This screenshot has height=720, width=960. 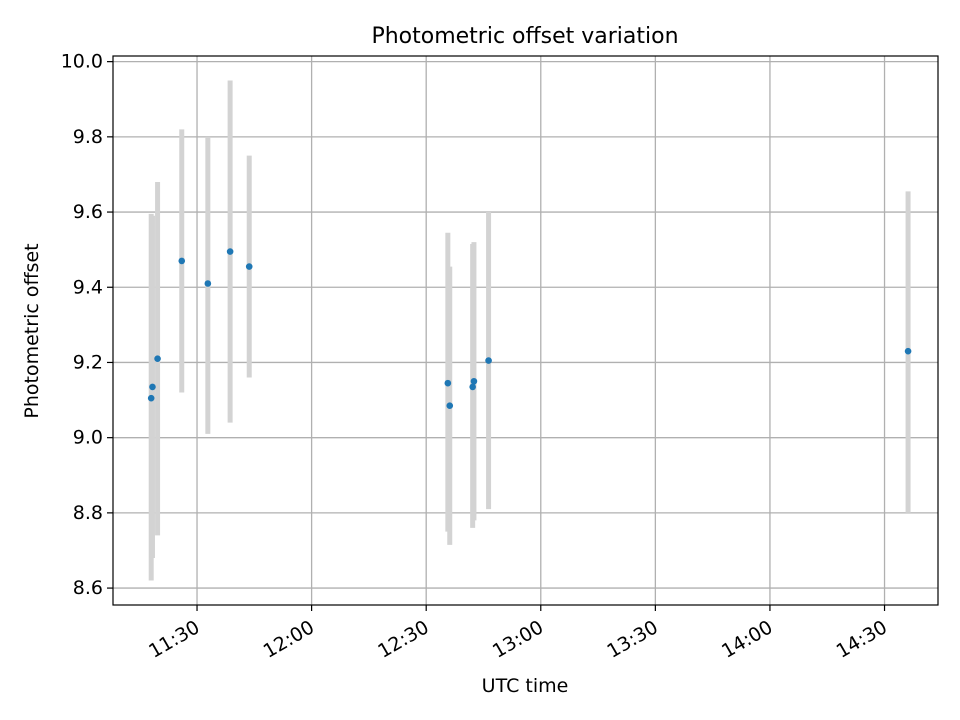 What do you see at coordinates (88, 287) in the screenshot?
I see `y-tick-label: 9.4` at bounding box center [88, 287].